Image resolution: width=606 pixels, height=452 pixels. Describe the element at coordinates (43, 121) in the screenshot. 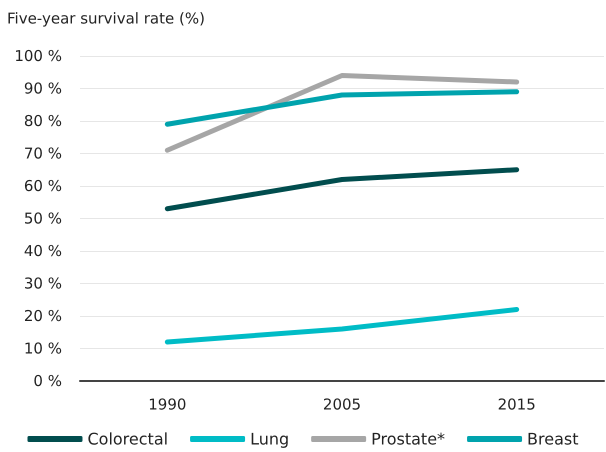

I see `y-tick-label: 80 %` at that location.